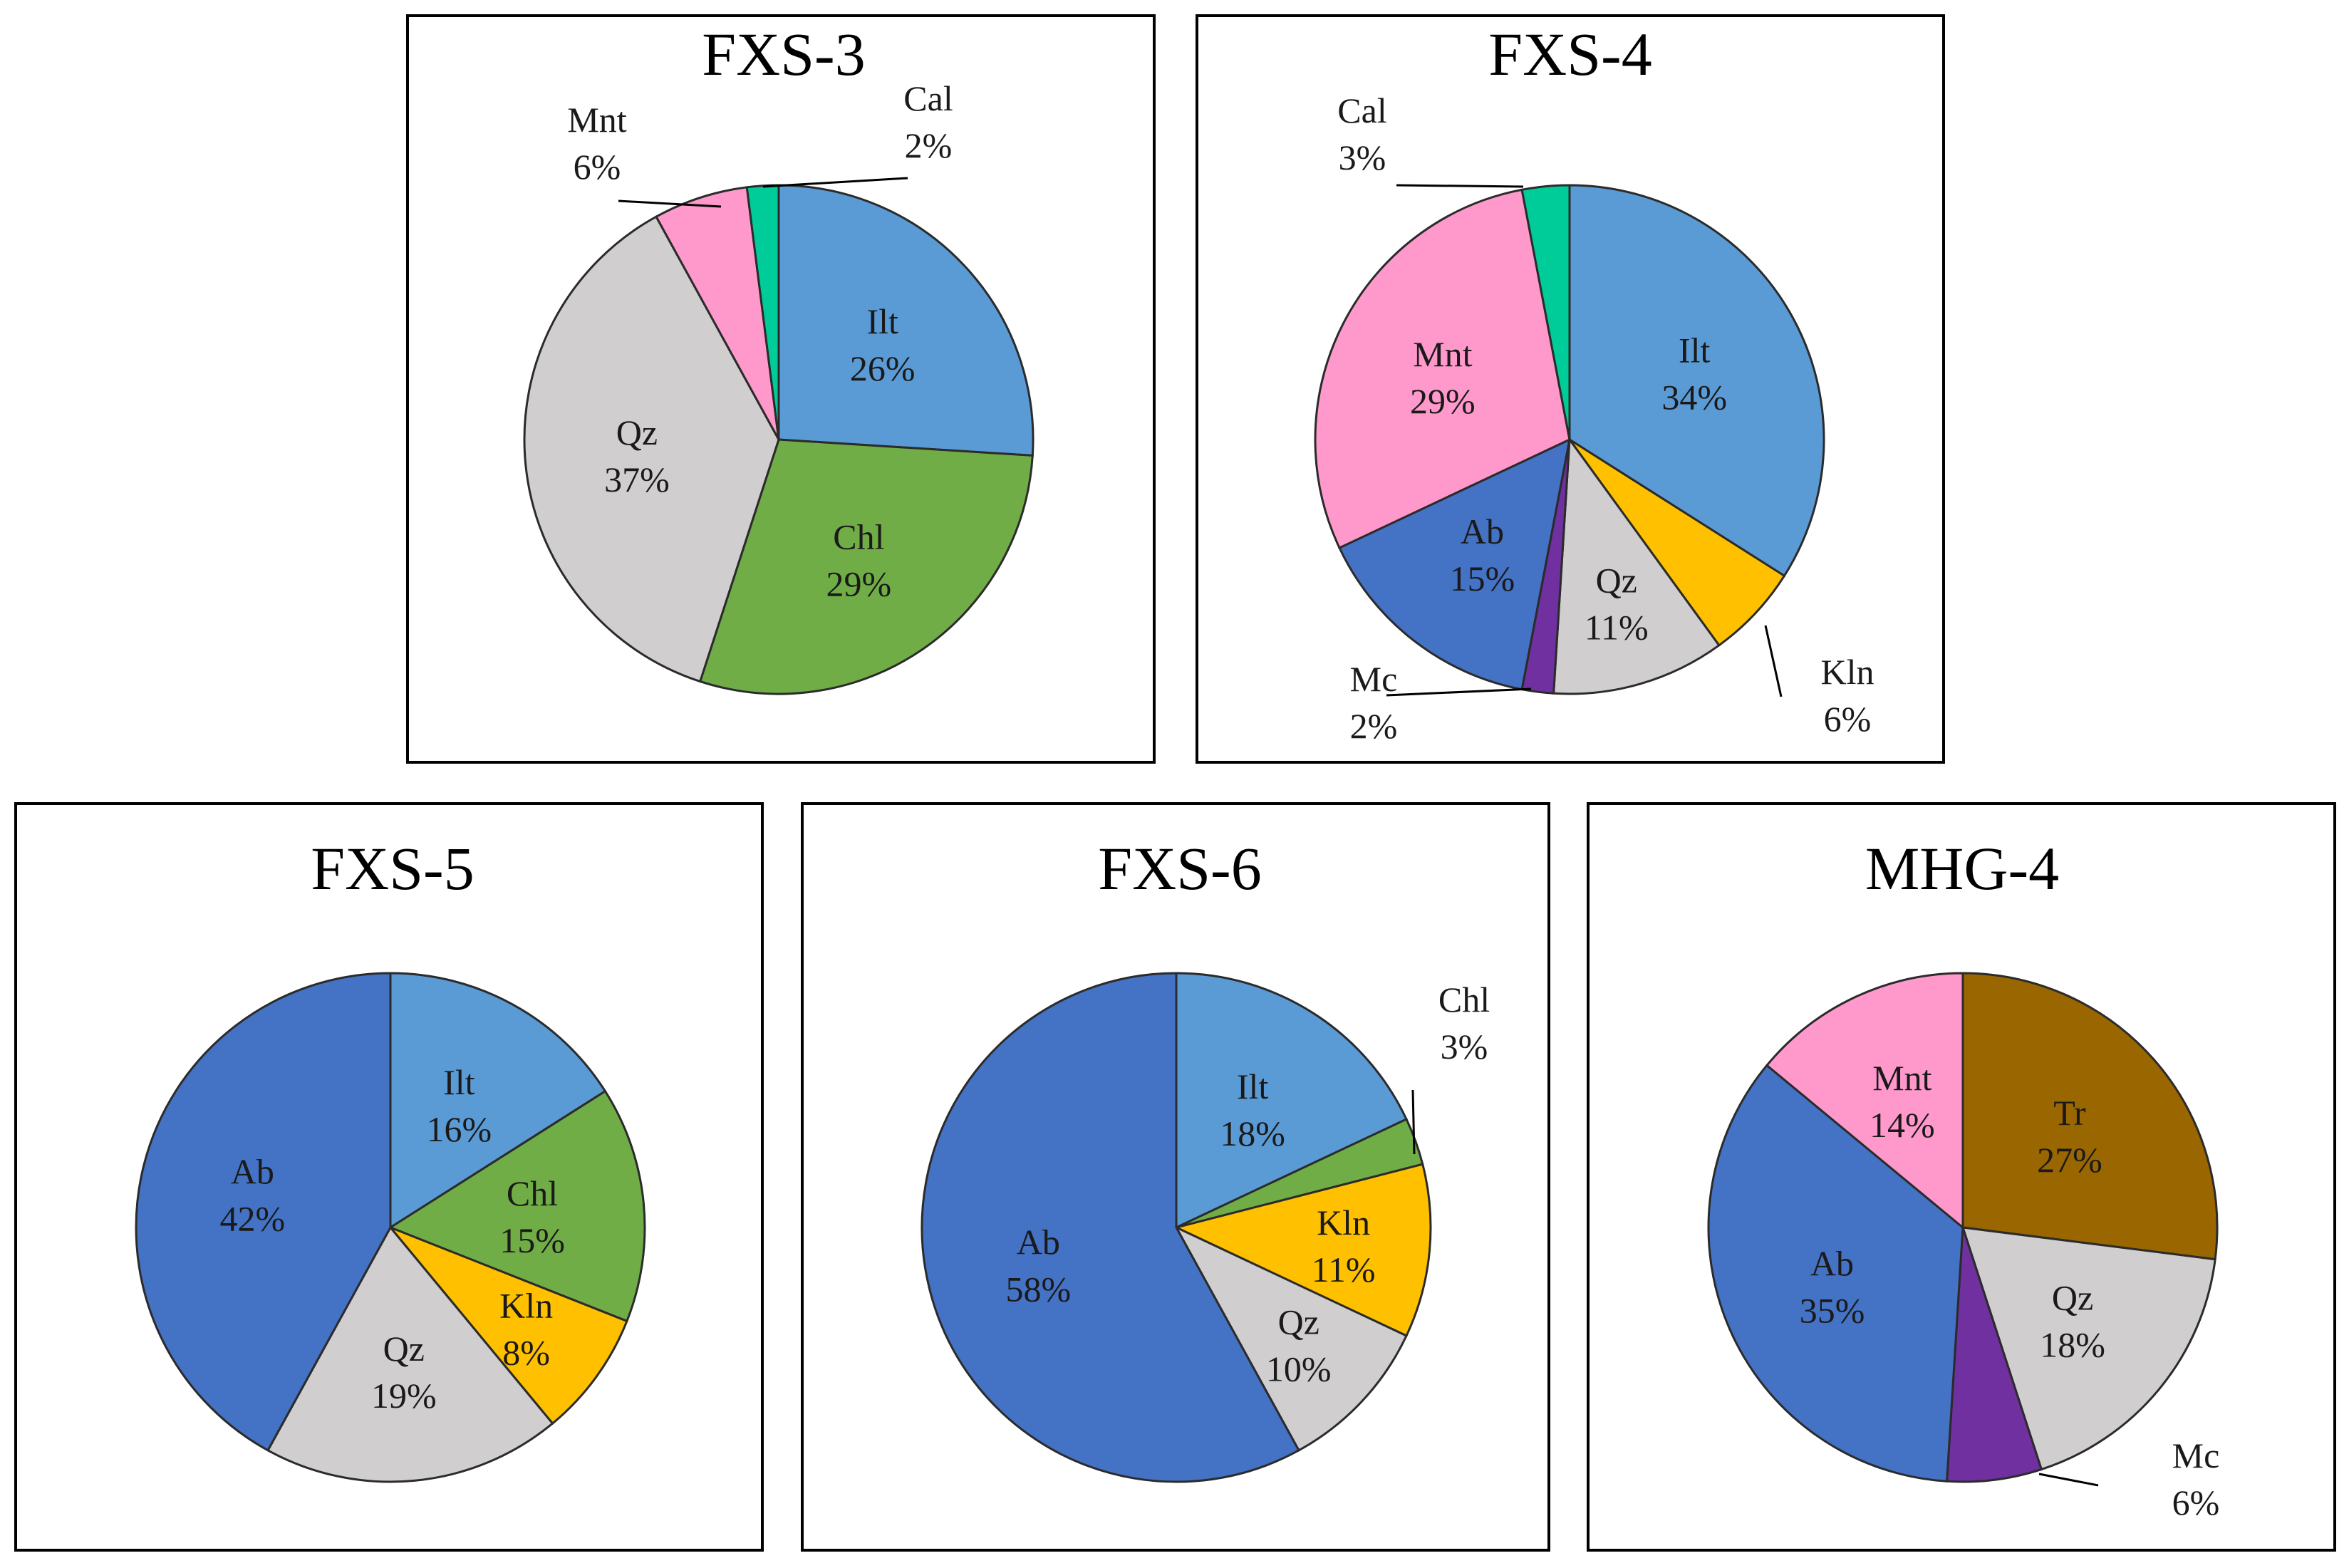 This screenshot has width=2349, height=1568. I want to click on slice-label-tr: Tr, so click(2069, 1113).